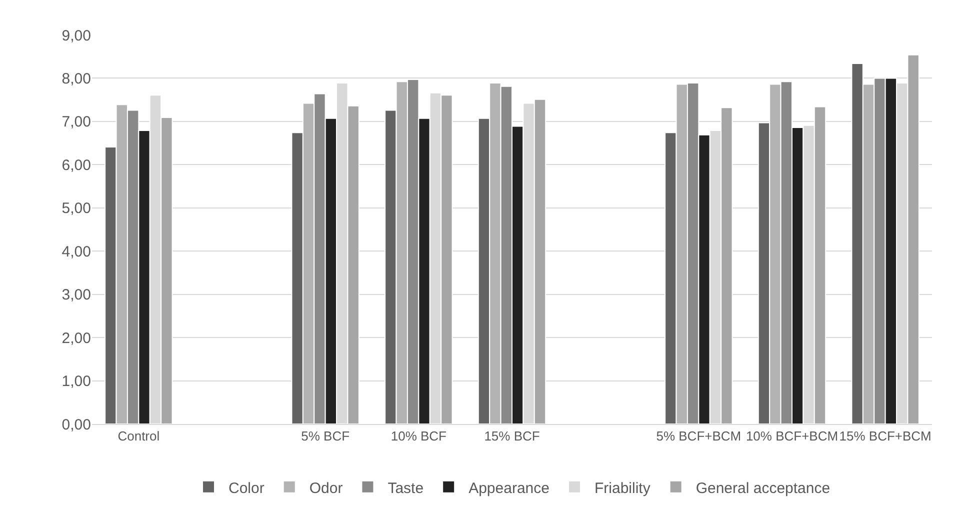  I want to click on x-tick-label: 10% BCF+BCM, so click(792, 436).